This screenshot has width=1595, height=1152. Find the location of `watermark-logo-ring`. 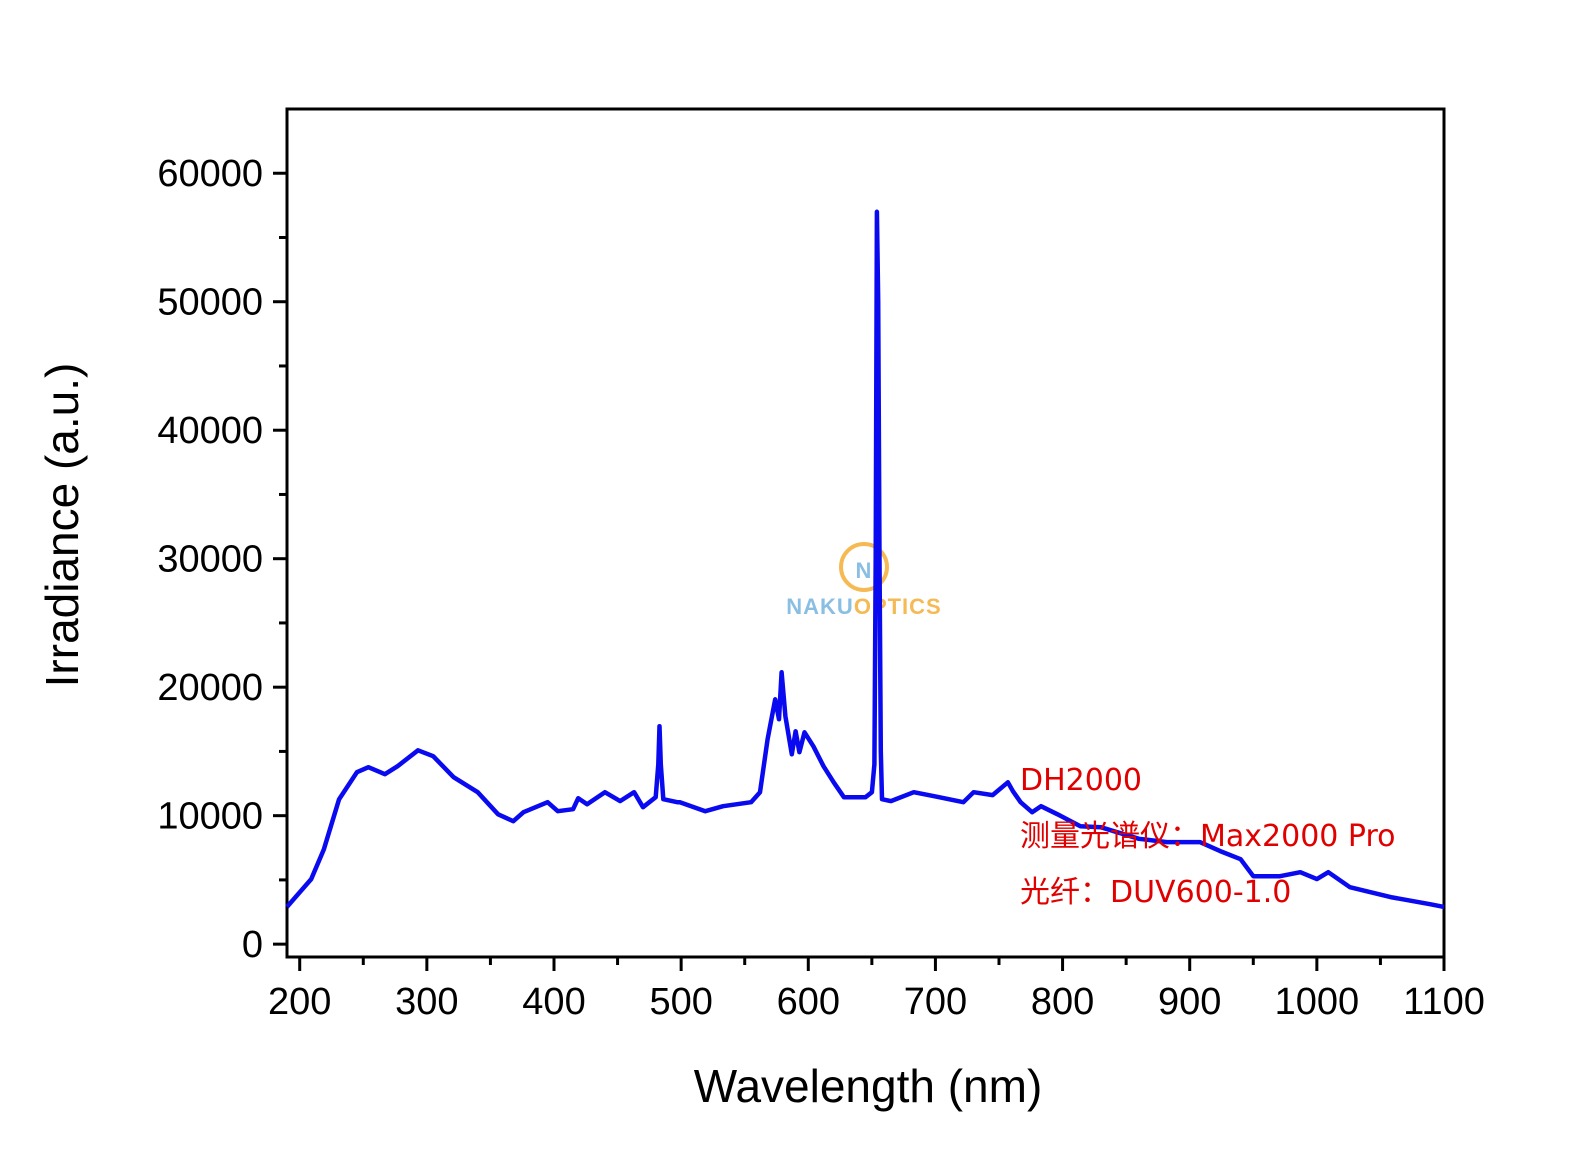

watermark-logo-ring is located at coordinates (864, 567).